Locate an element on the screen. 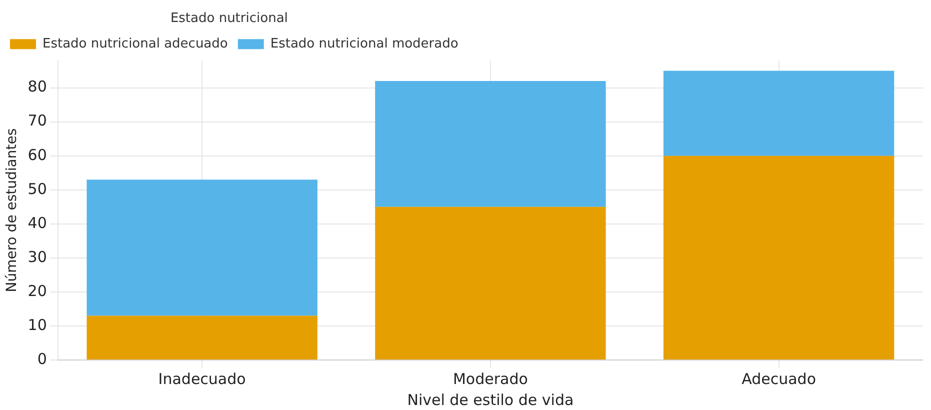  y-tick-label: 50 is located at coordinates (37, 189).